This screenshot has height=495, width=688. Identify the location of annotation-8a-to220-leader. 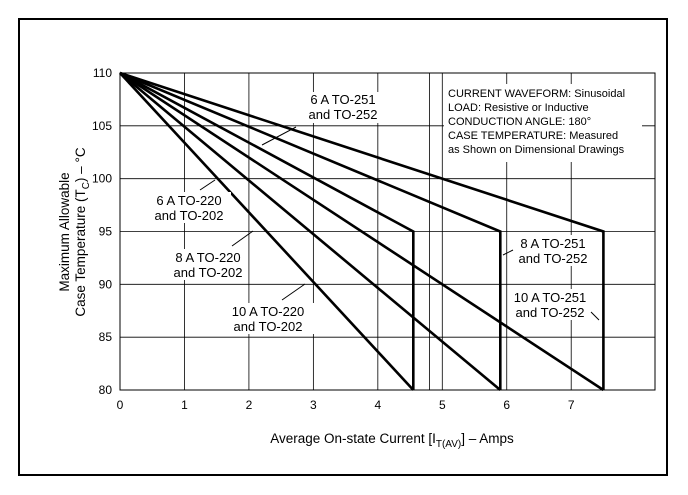
(242, 238).